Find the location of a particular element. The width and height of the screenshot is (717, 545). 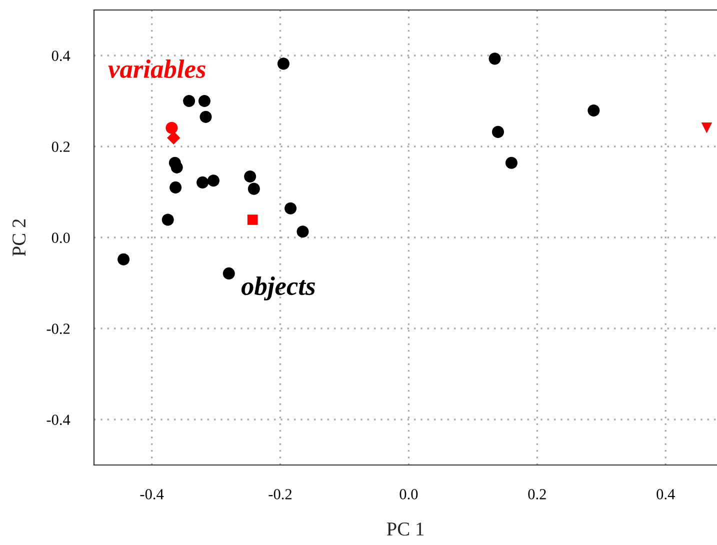

y-tick-label: -0.2 is located at coordinates (58, 329).